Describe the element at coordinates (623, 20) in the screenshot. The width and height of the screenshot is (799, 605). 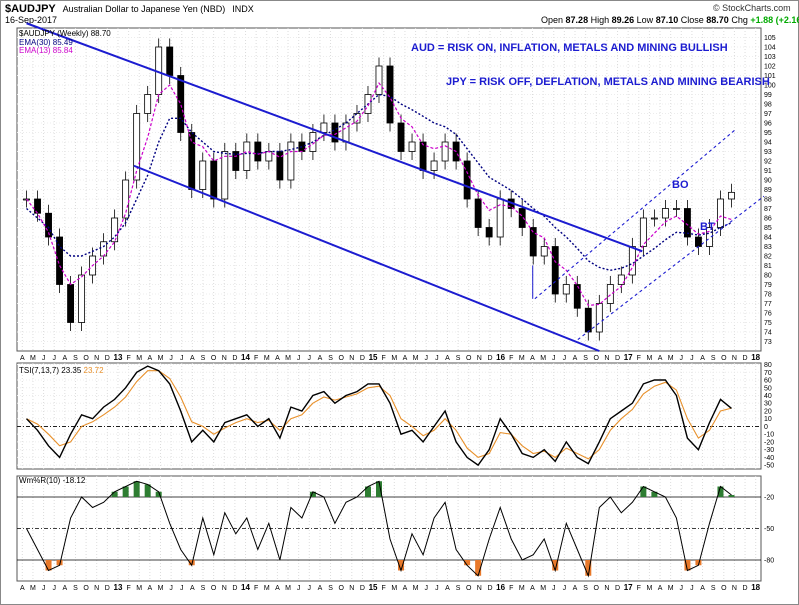
I see `high-value: 89.26` at that location.